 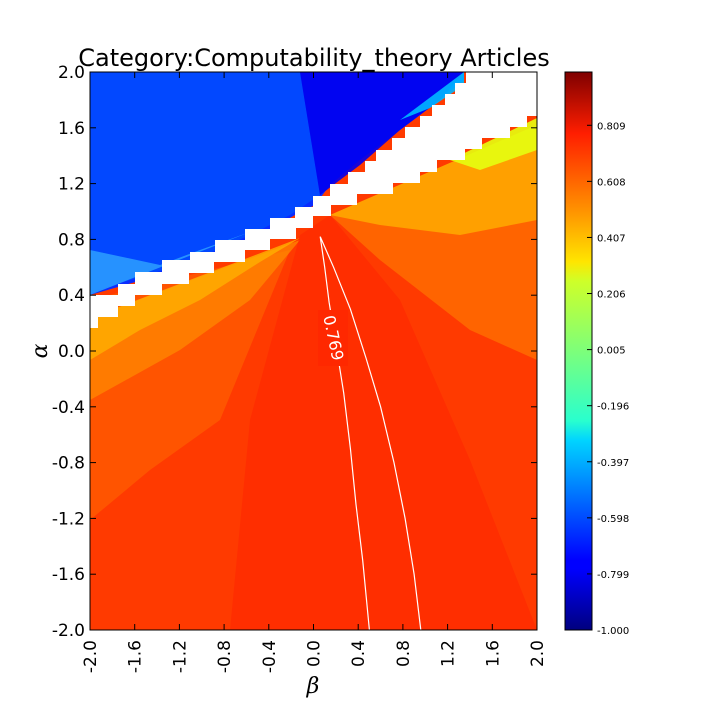 I want to click on x-tick-label: -2.0, so click(x=91, y=656).